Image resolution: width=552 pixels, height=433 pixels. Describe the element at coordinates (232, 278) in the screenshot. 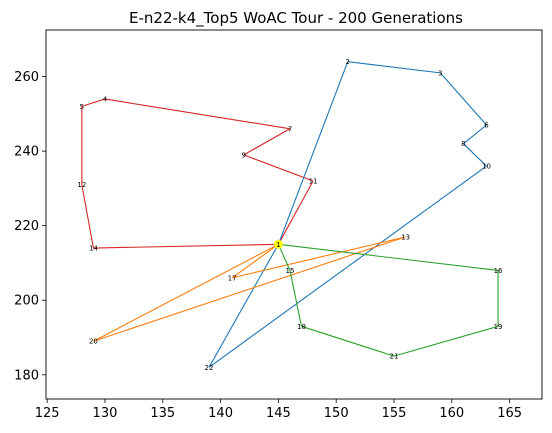

I see `node-label-17: 17` at that location.